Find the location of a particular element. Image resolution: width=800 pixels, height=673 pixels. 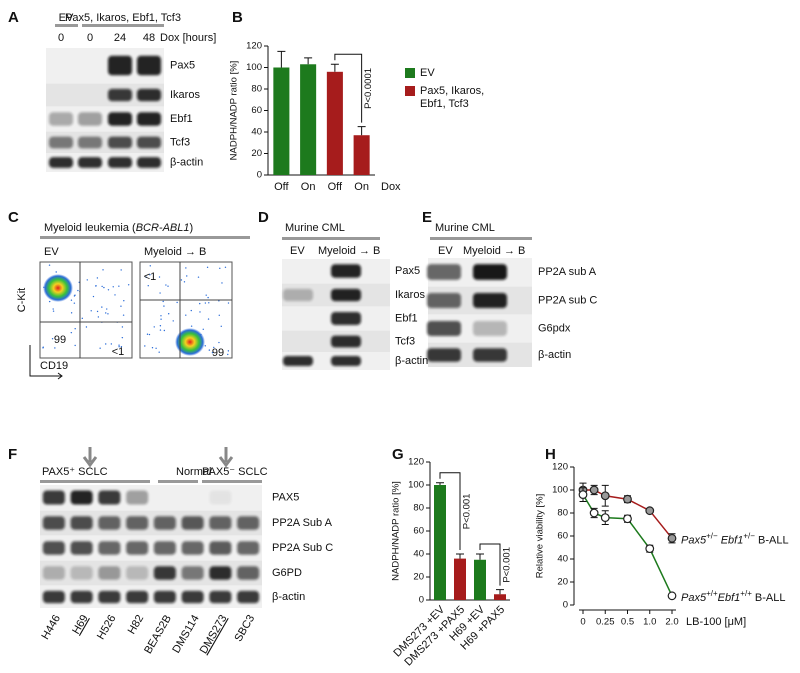

x-axis-label: LB-100 [μM] is located at coordinates (716, 622).